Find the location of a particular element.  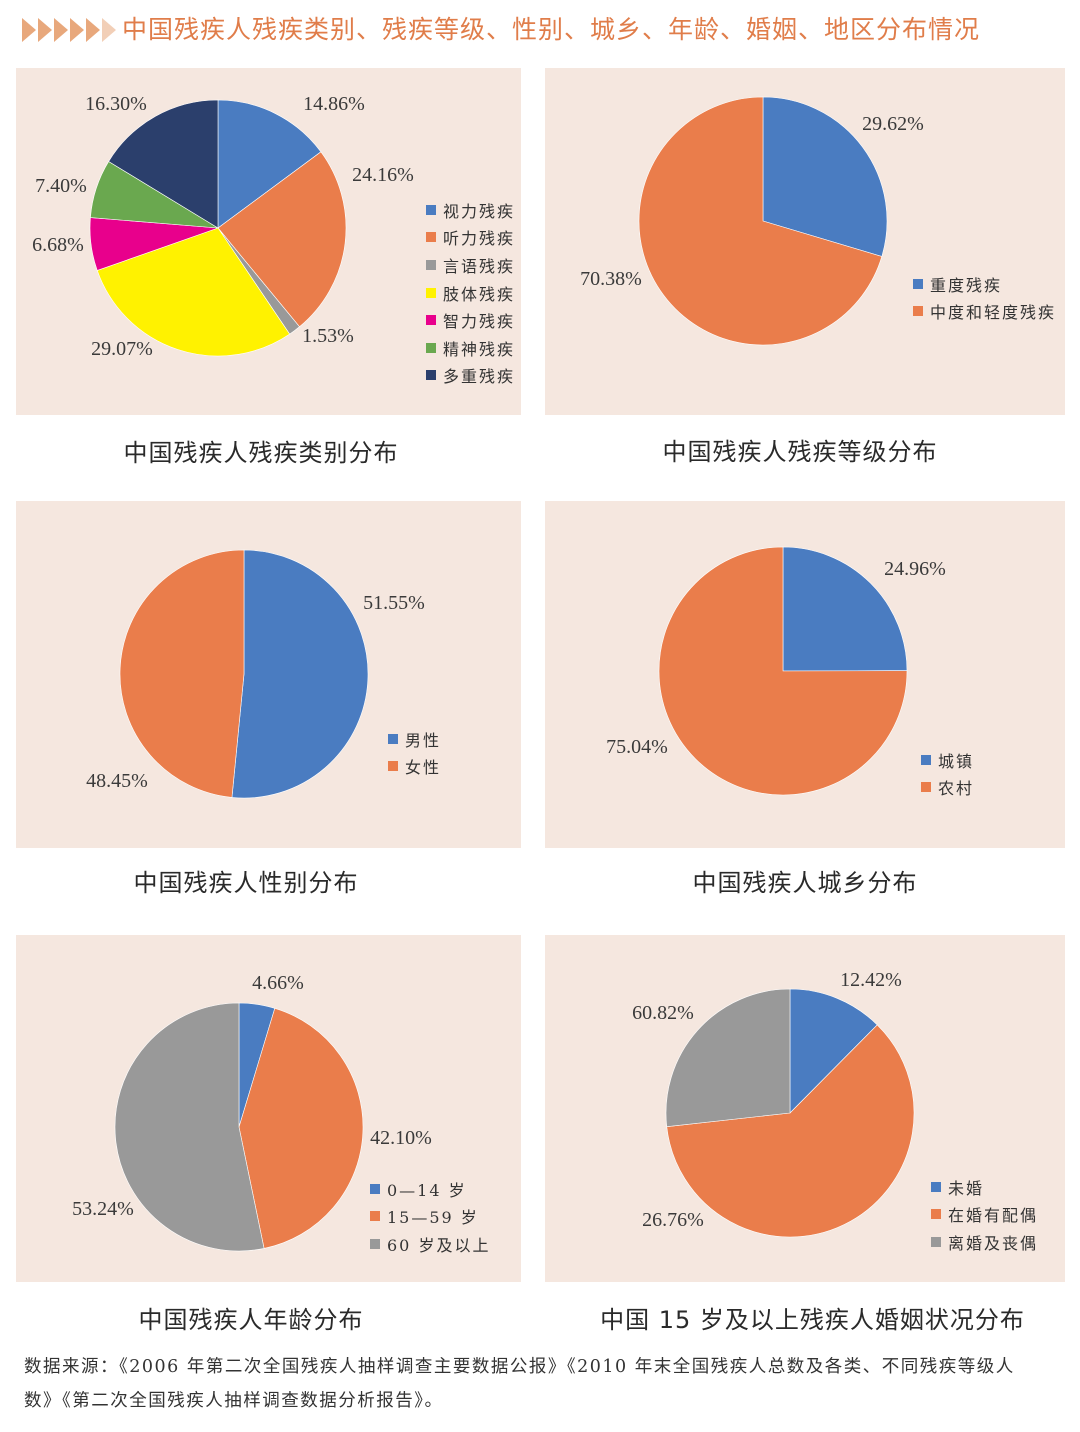

legend-item: 听力残疾 is located at coordinates (470, 238).